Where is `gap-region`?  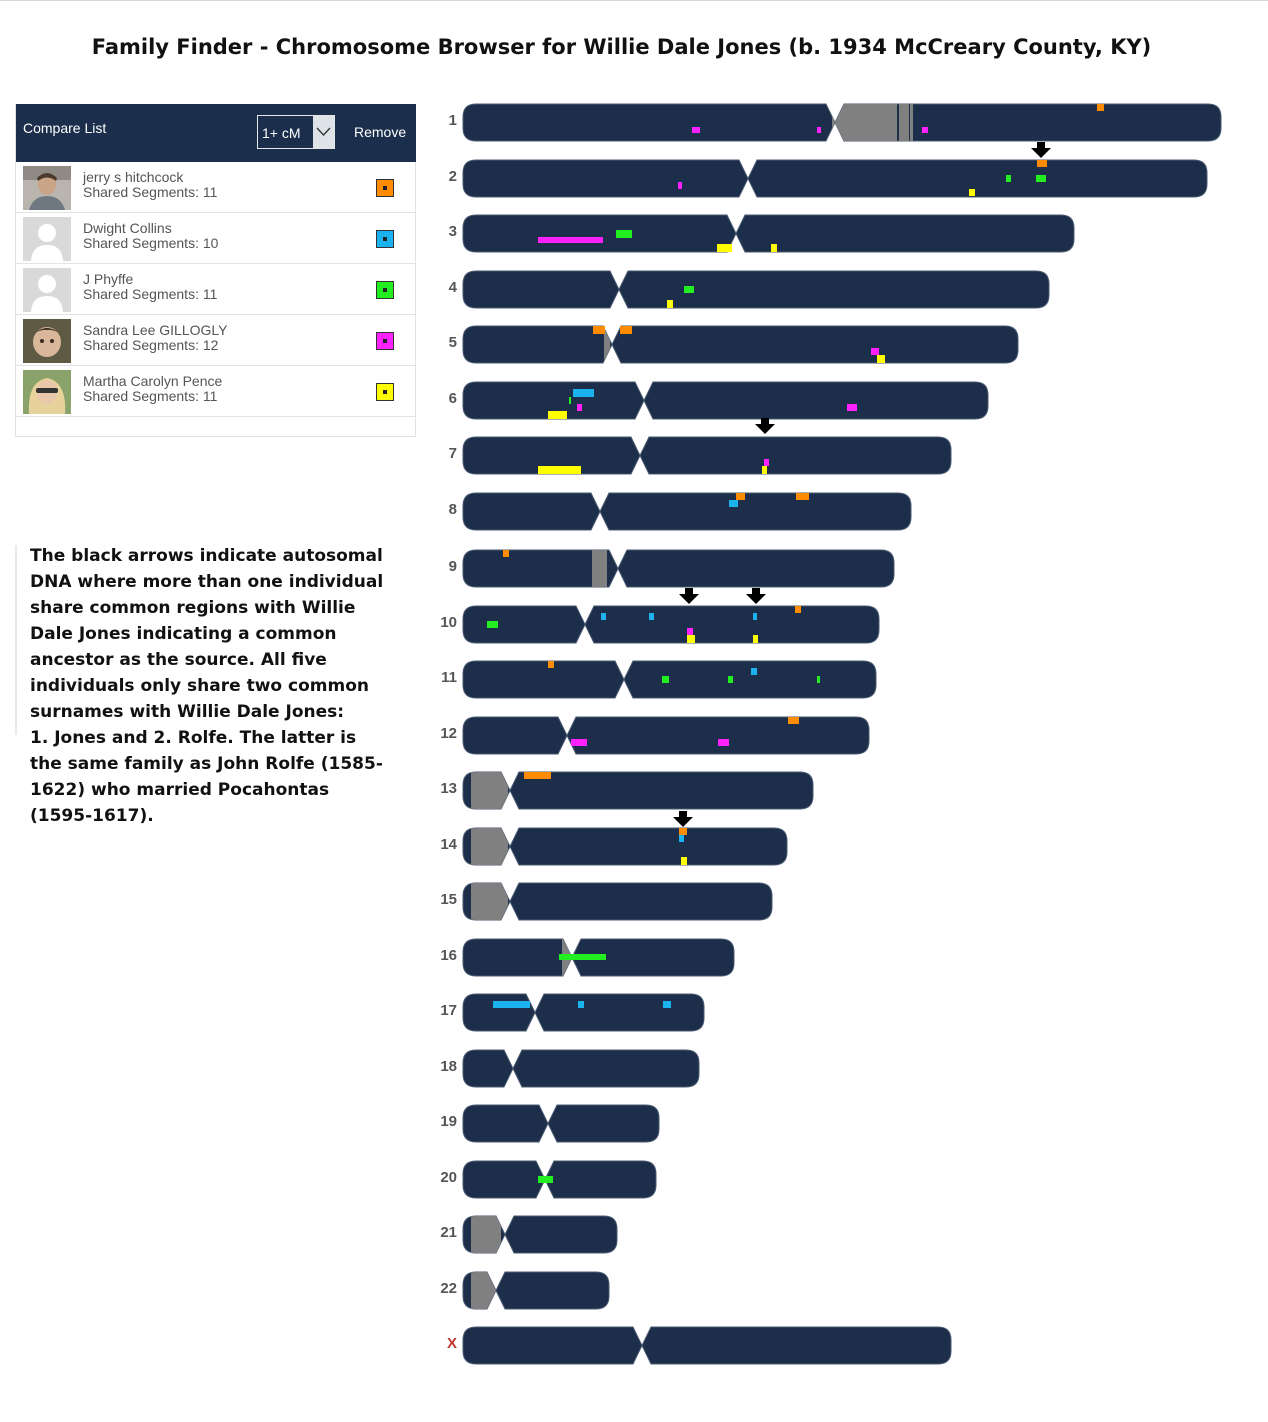
gap-region is located at coordinates (489, 790).